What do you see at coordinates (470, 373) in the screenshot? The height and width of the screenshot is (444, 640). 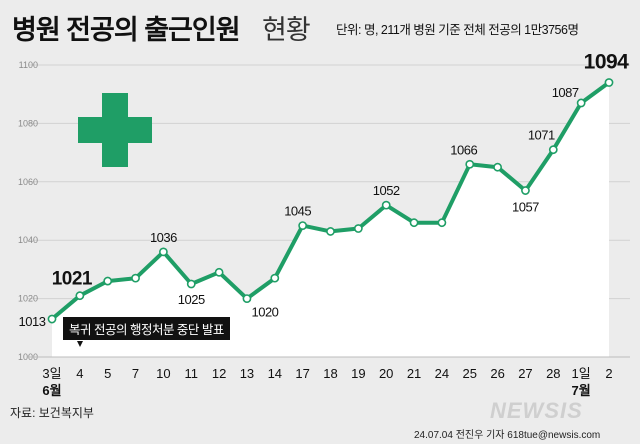 I see `x-tick-label: 25` at bounding box center [470, 373].